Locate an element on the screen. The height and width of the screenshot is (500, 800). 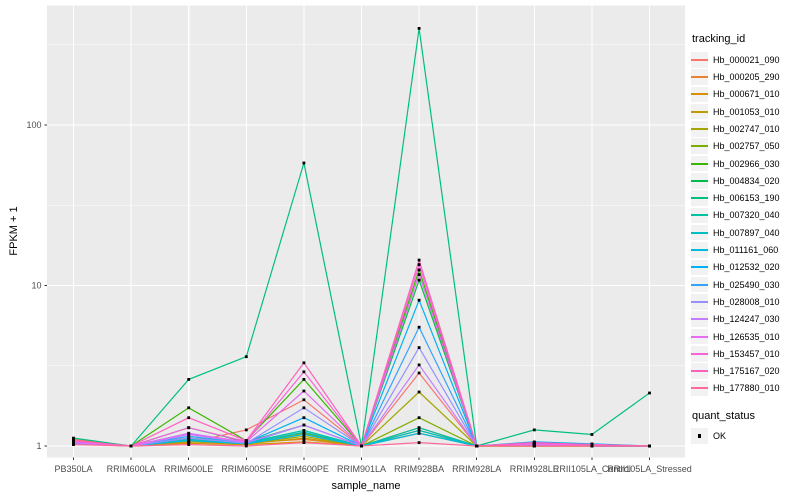
x-tick-label: RRII105LA_Stressed is located at coordinates (649, 469).